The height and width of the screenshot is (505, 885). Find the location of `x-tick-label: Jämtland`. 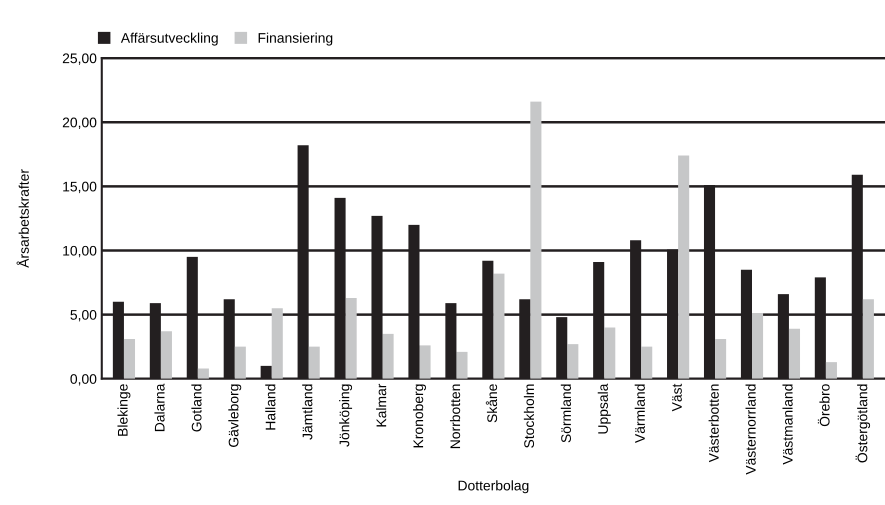

x-tick-label: Jämtland is located at coordinates (307, 412).